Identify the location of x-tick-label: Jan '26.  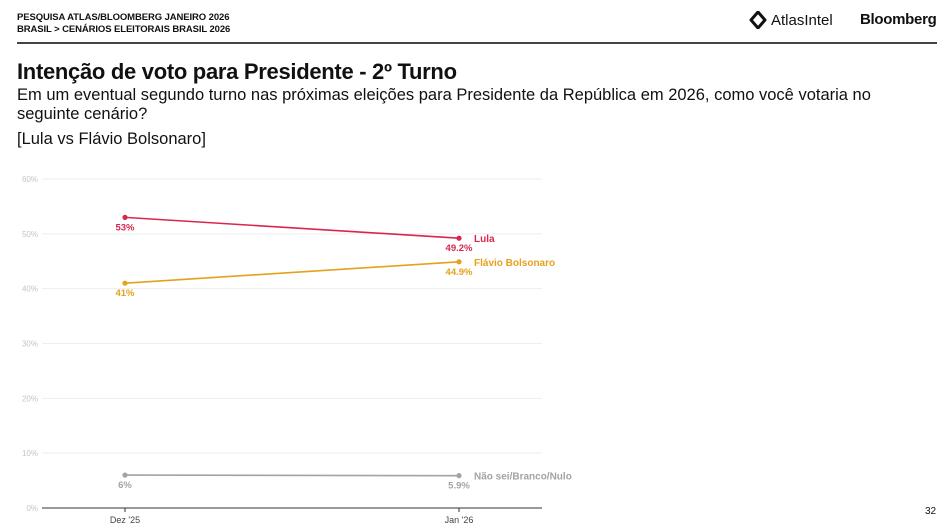
(459, 520).